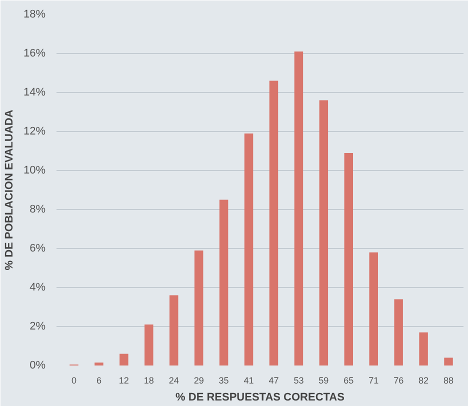 Image resolution: width=468 pixels, height=406 pixels. Describe the element at coordinates (260, 398) in the screenshot. I see `x-axis-title: % DE RESPUESTAS CORECTAS` at that location.